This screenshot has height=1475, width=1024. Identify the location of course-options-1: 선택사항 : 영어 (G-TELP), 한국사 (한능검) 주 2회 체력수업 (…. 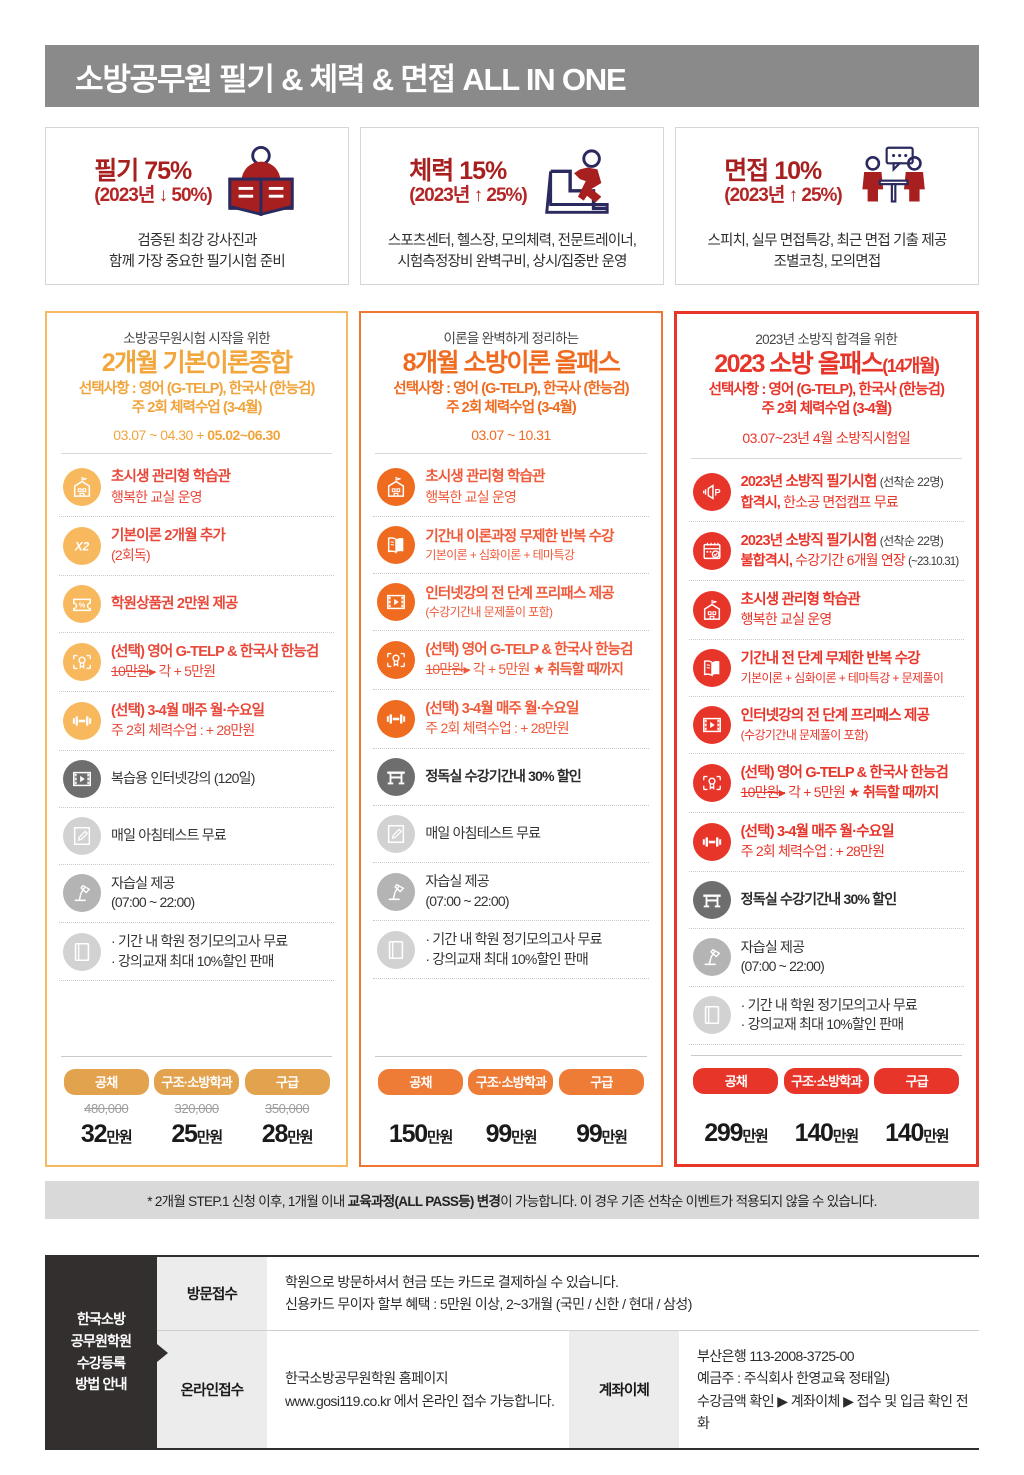
(196, 399).